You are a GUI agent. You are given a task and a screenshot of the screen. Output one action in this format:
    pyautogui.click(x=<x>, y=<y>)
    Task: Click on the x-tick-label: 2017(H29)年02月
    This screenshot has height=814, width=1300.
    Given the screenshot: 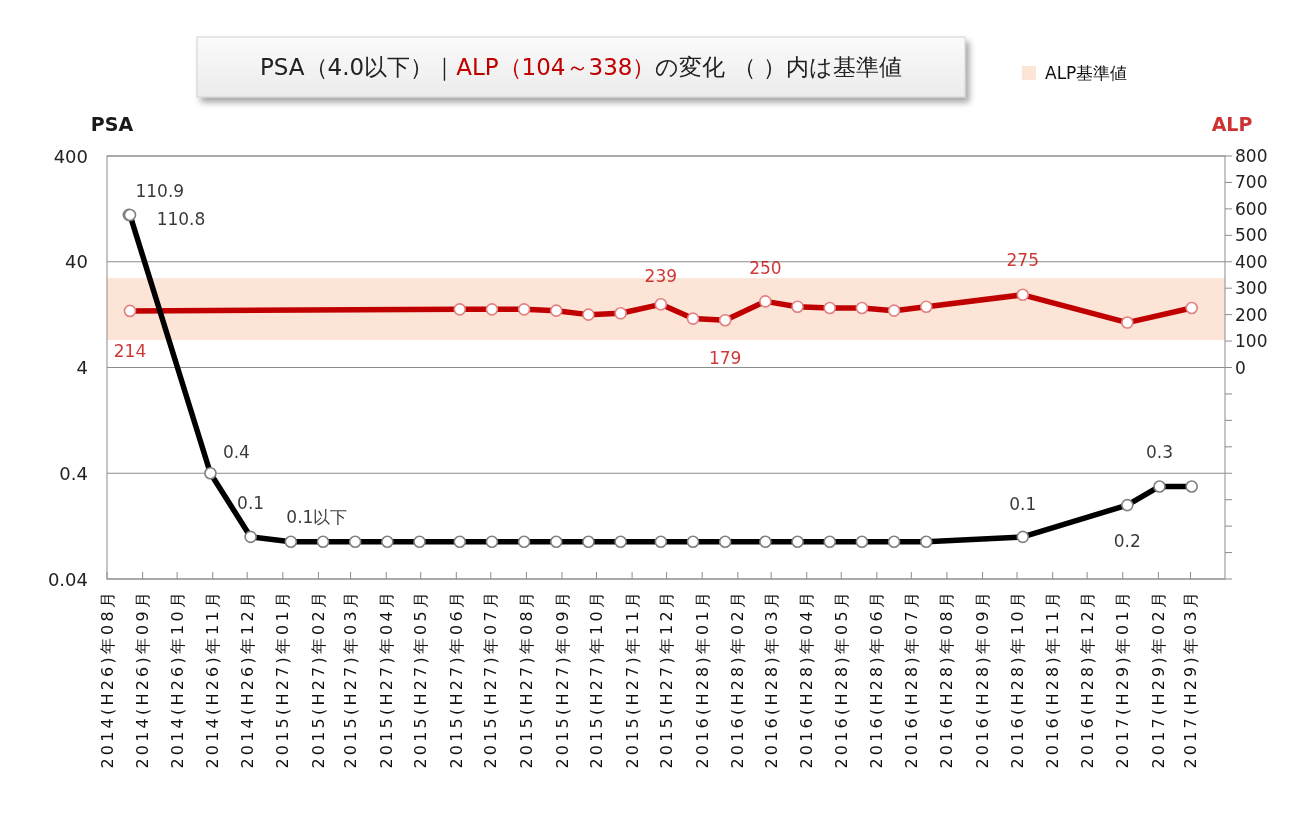 What is the action you would take?
    pyautogui.click(x=1158, y=679)
    